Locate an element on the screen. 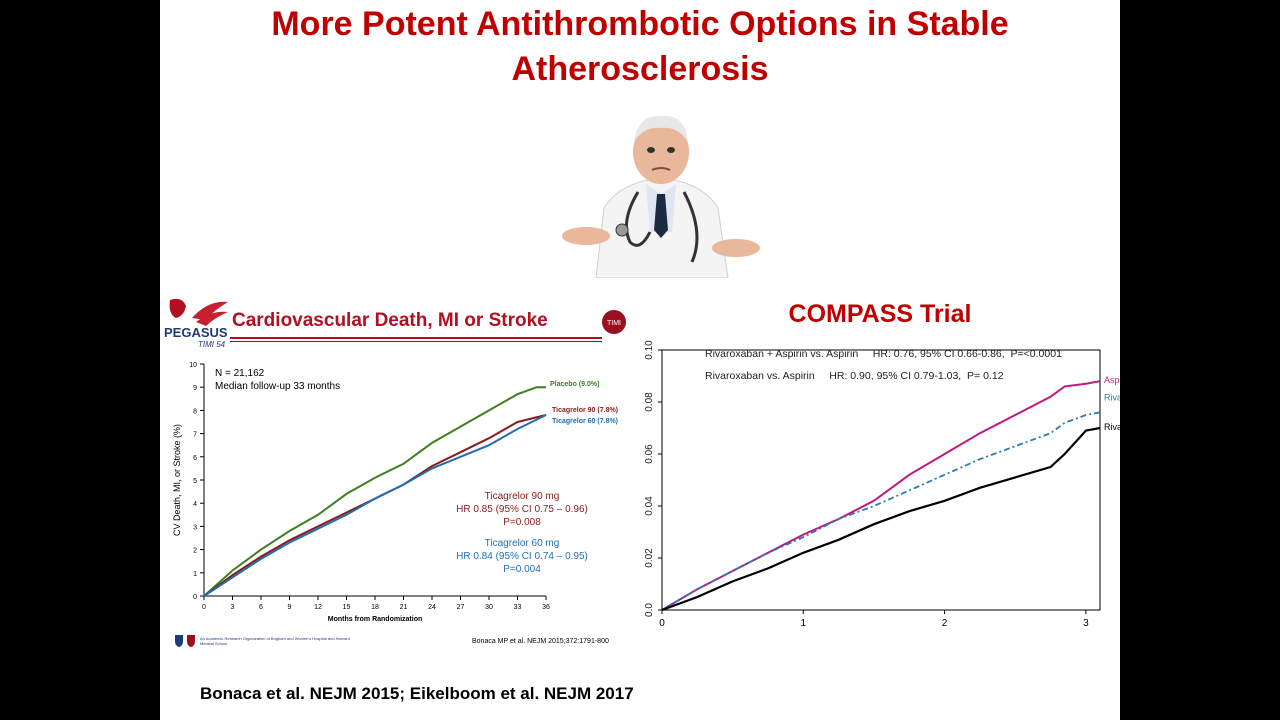 Image resolution: width=1280 pixels, height=720 pixels. timi-badge-text: TIMI is located at coordinates (614, 323).